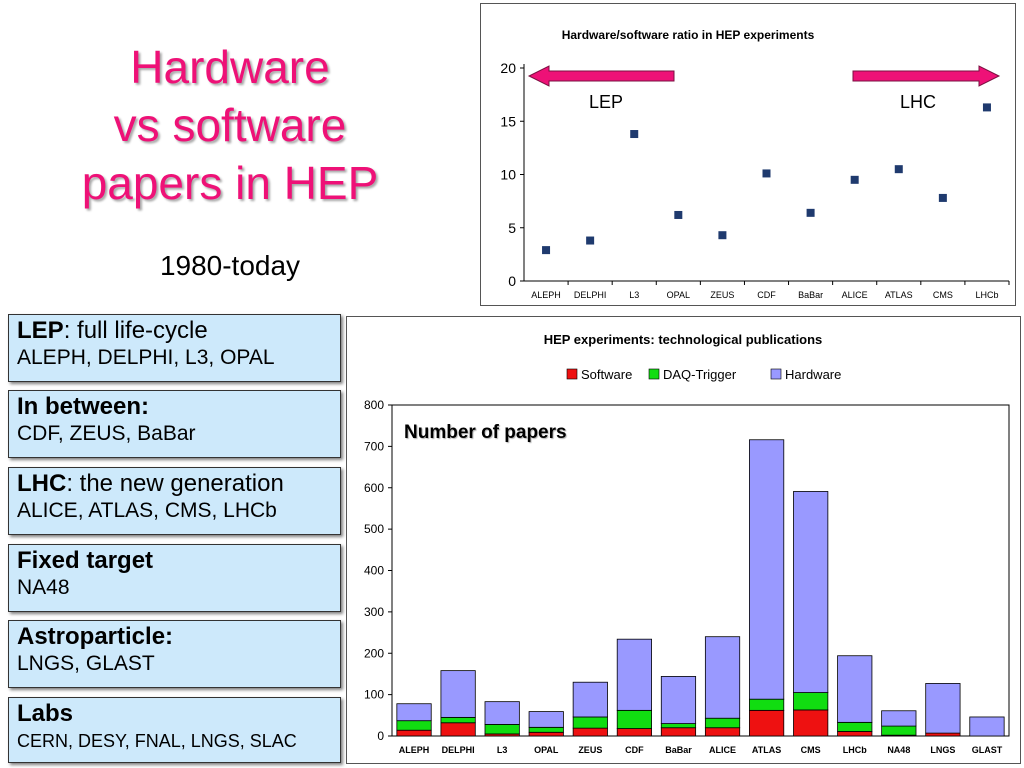  I want to click on y-tick-label: 15, so click(508, 121).